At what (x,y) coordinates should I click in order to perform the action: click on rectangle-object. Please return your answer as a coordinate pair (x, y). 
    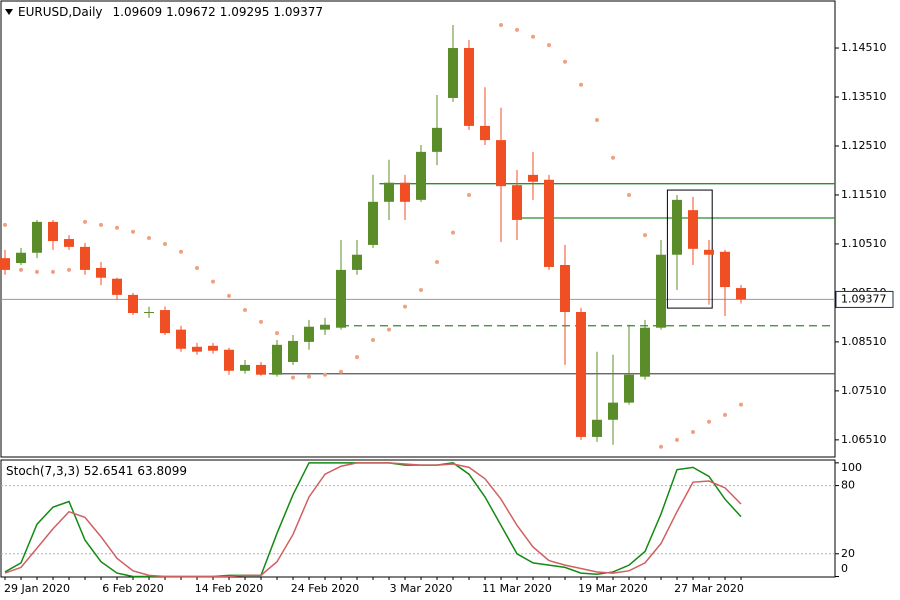
    Looking at the image, I should click on (689, 249).